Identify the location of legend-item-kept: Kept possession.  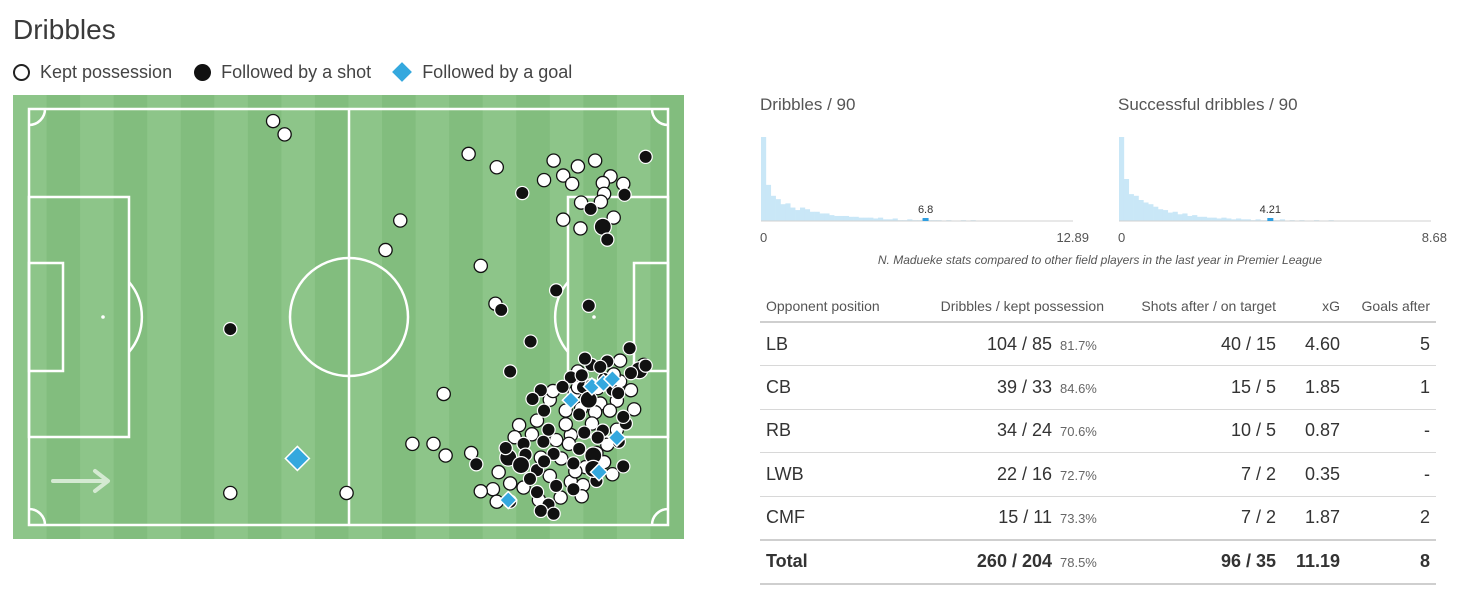
(92, 72).